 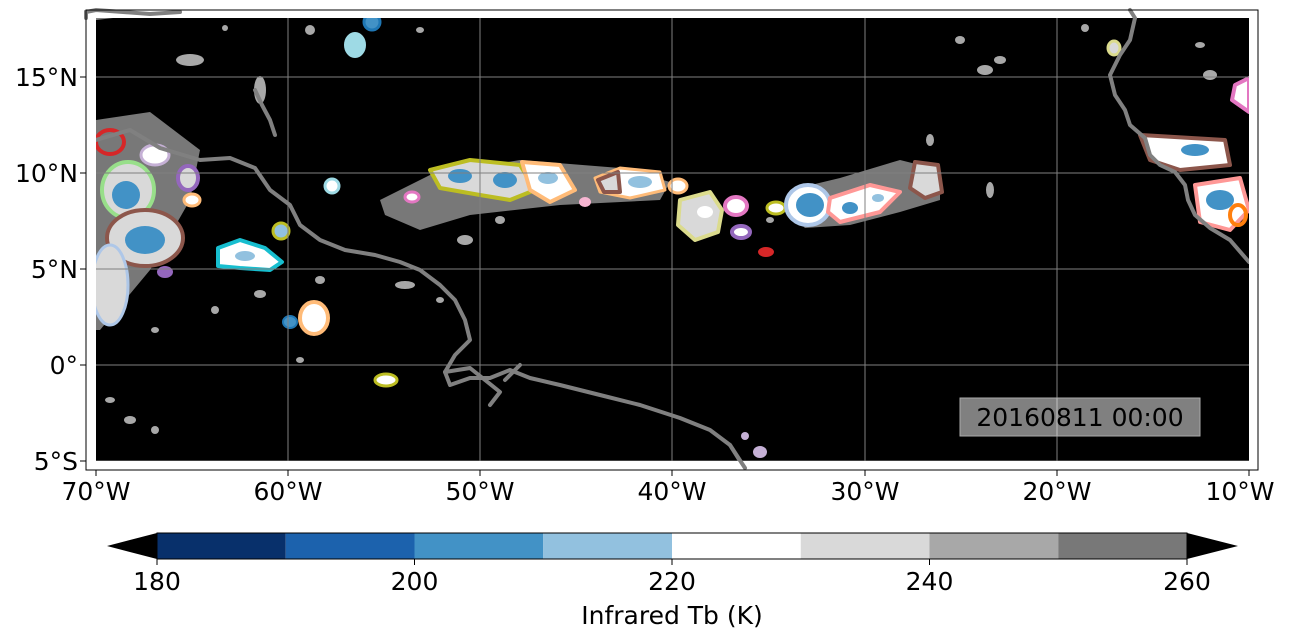 I want to click on colorbar: 180 200 220 240 260 Infrared Tb (K), so click(x=672, y=581).